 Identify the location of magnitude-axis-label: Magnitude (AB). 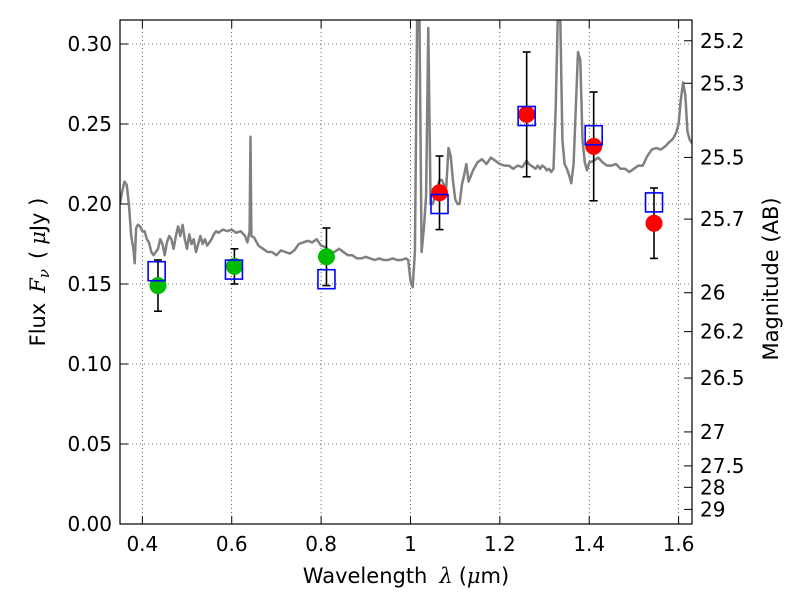
(771, 278).